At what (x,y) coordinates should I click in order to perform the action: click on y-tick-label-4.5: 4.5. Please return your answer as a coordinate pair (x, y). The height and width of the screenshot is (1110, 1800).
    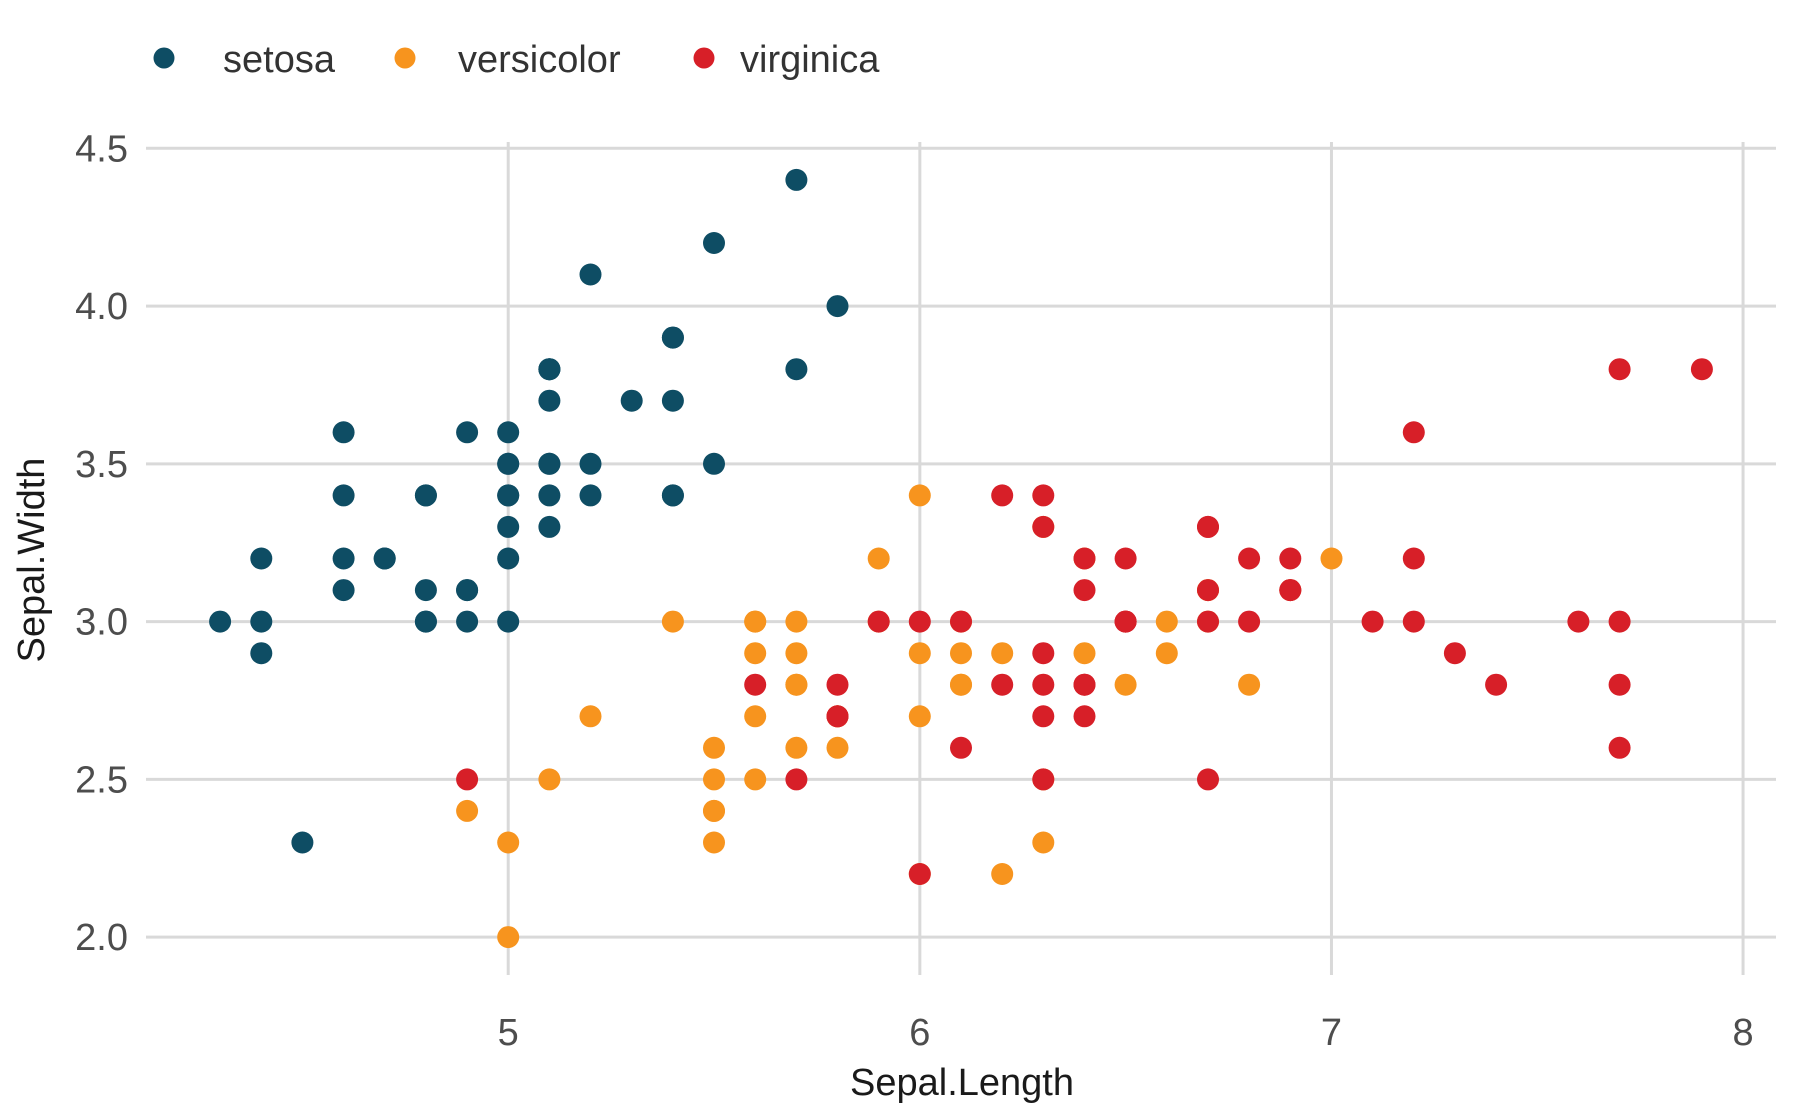
    Looking at the image, I should click on (101, 149).